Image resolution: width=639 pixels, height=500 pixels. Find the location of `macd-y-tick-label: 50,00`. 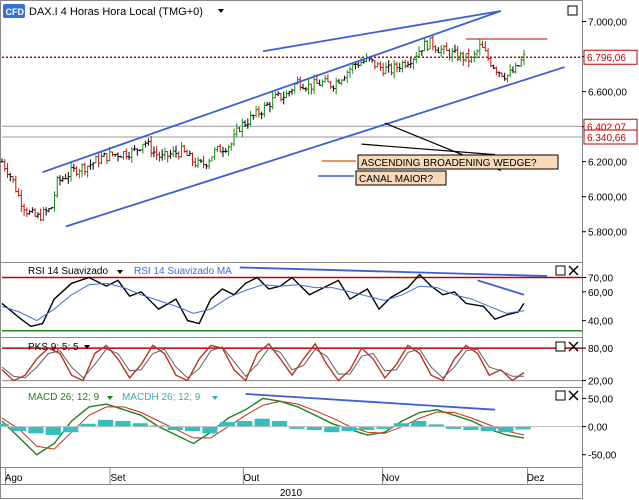

macd-y-tick-label: 50,00 is located at coordinates (600, 399).